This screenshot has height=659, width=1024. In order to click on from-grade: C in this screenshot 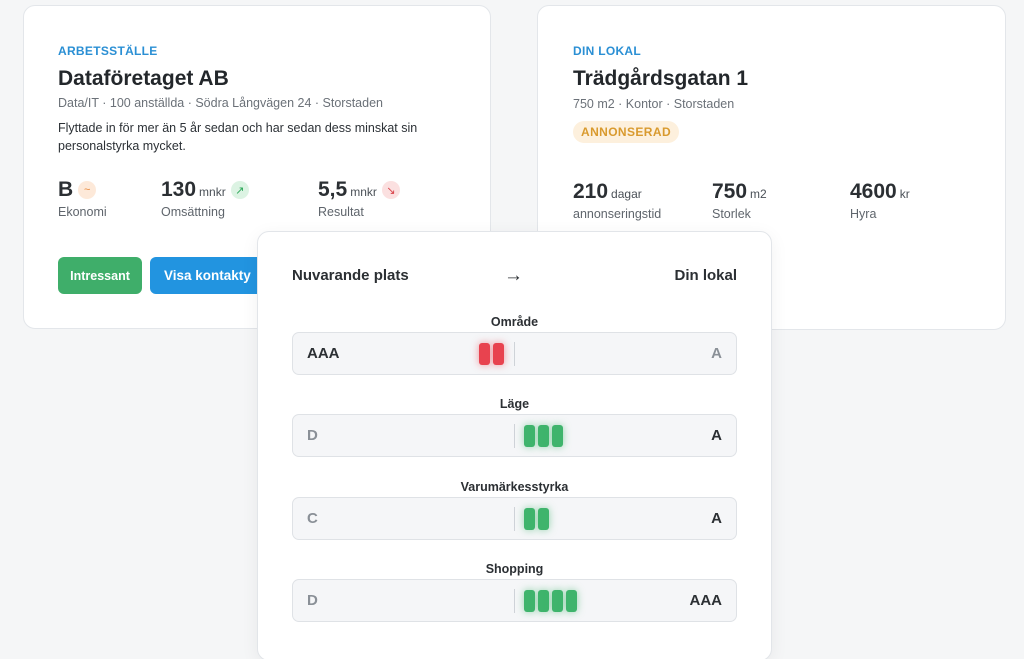, I will do `click(312, 518)`.